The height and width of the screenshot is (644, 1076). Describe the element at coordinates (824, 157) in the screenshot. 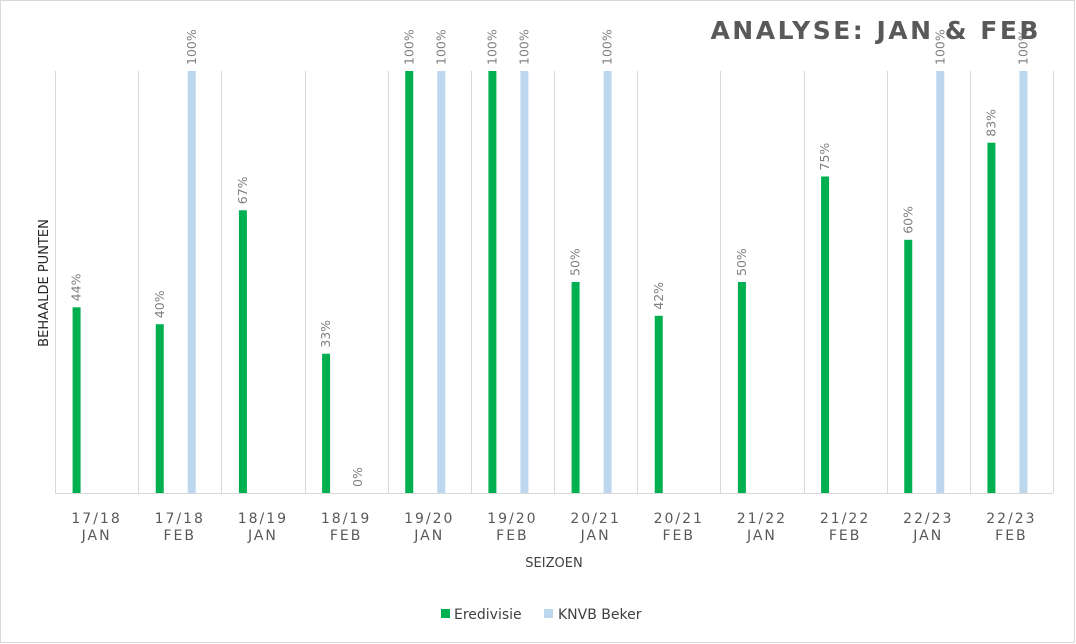

I see `data-label-eredivisie: 75%` at that location.